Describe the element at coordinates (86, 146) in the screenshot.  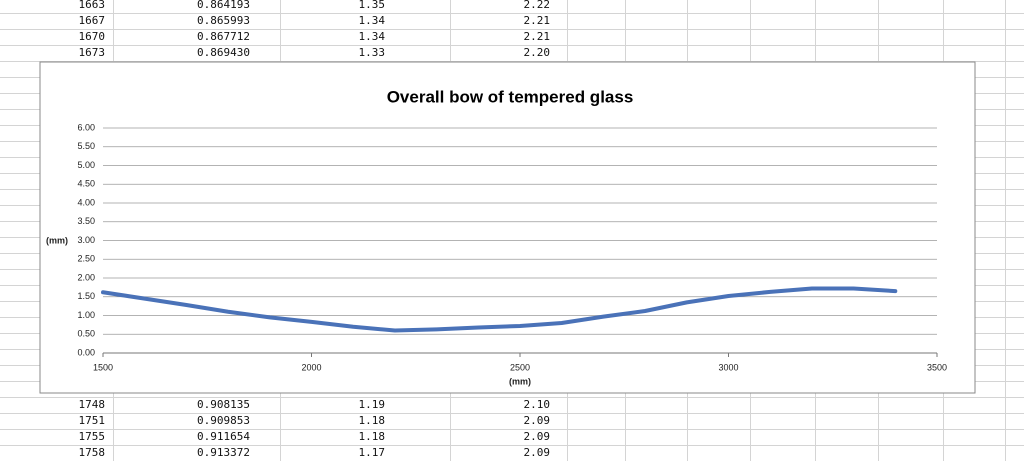
I see `y-tick-label: 5.50` at that location.